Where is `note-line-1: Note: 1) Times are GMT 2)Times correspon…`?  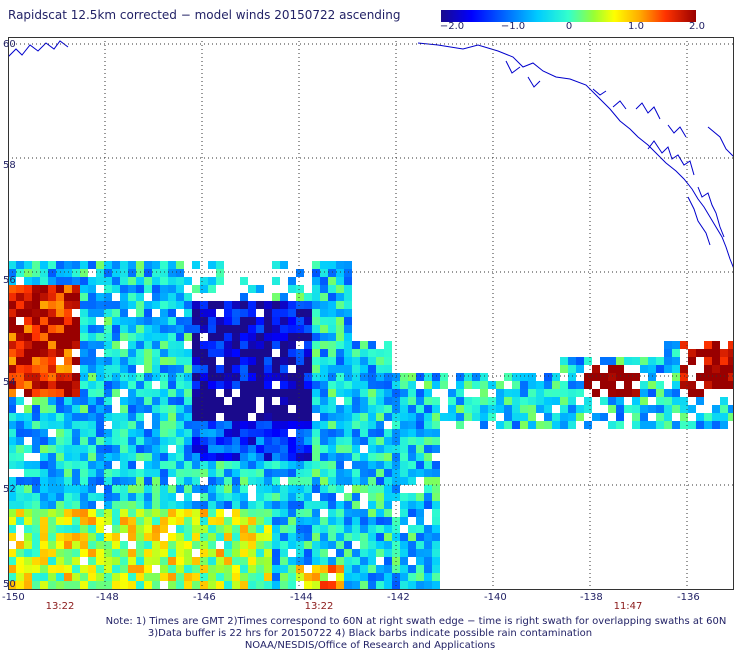
note-line-1: Note: 1) Times are GMT 2)Times correspon… is located at coordinates (416, 621).